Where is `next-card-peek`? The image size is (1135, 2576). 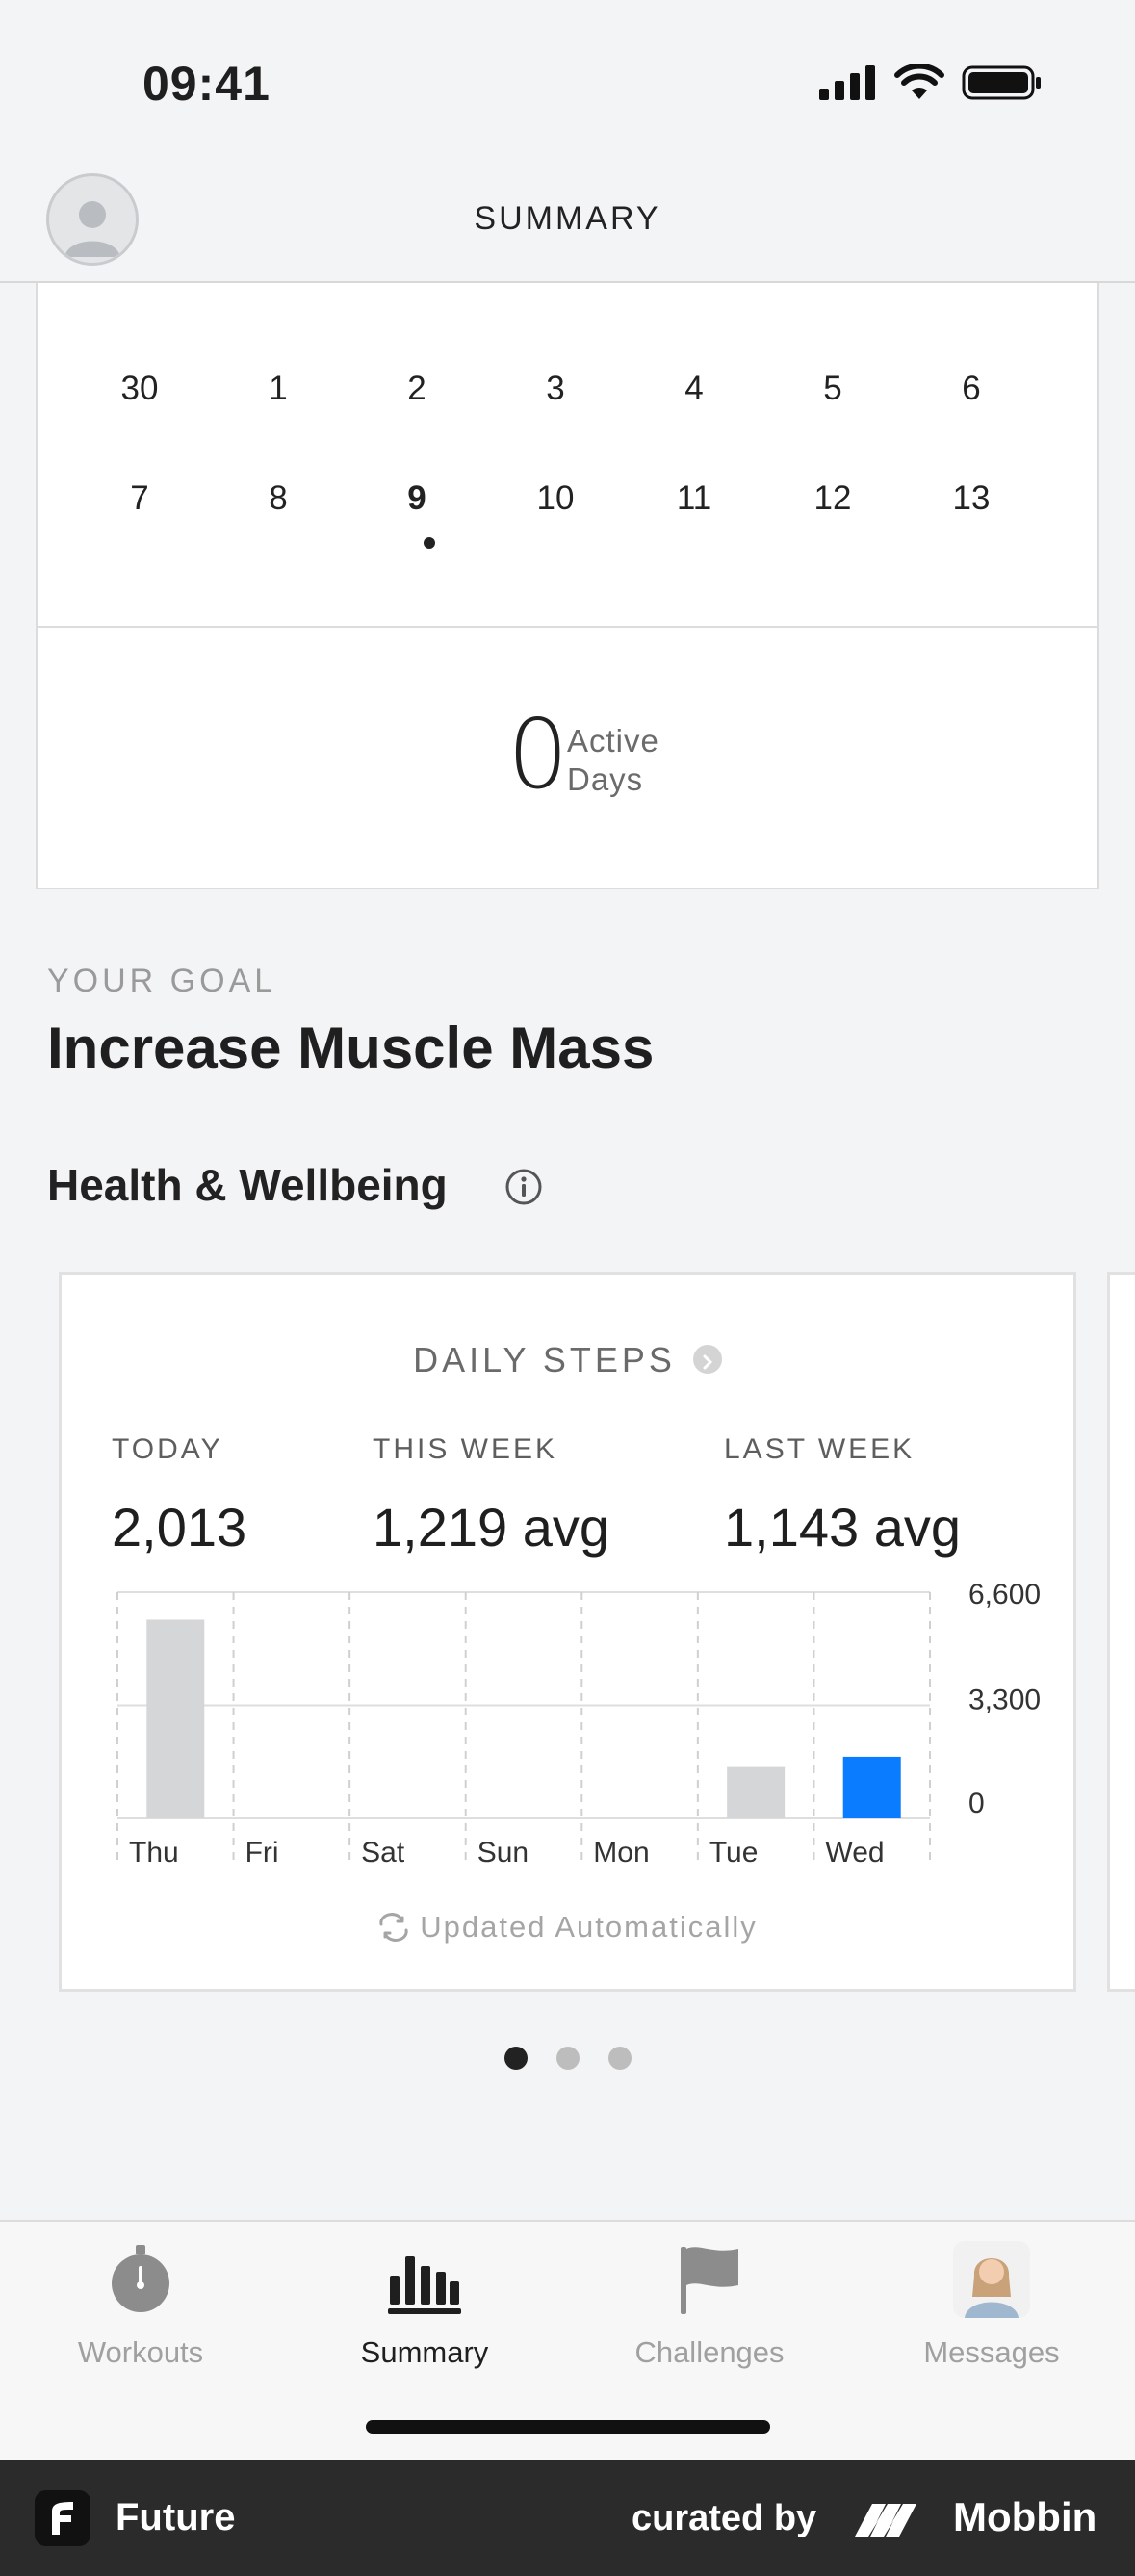 next-card-peek is located at coordinates (1121, 1632).